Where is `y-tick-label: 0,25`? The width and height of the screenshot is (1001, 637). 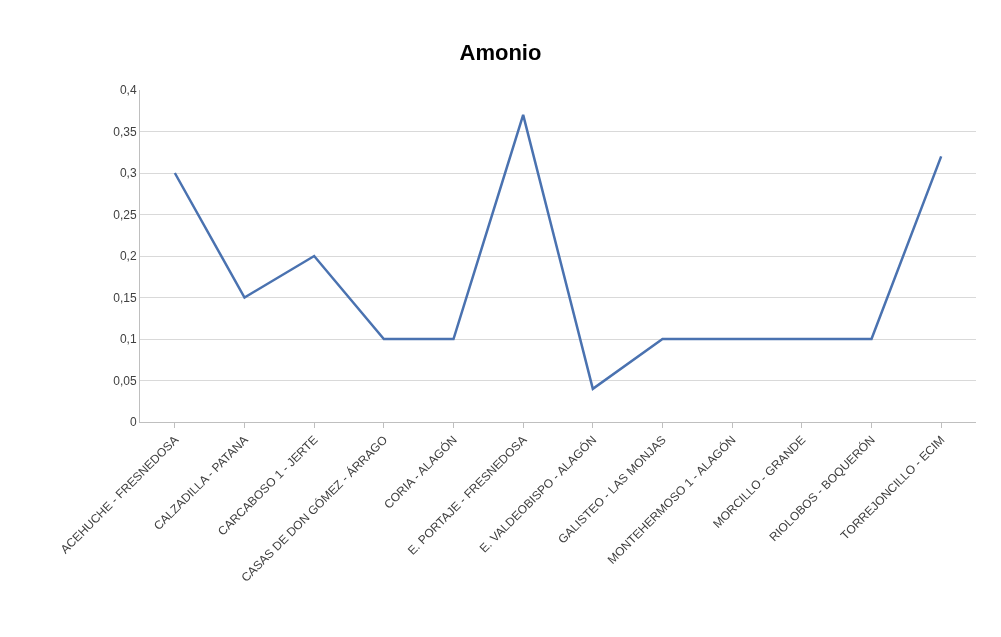 y-tick-label: 0,25 is located at coordinates (125, 214).